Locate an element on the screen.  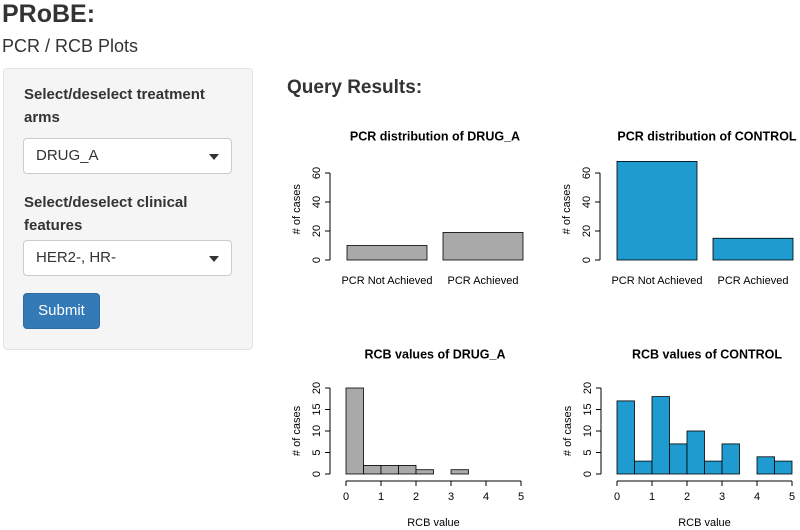
chart-title: RCB values of DRUG_A is located at coordinates (435, 354).